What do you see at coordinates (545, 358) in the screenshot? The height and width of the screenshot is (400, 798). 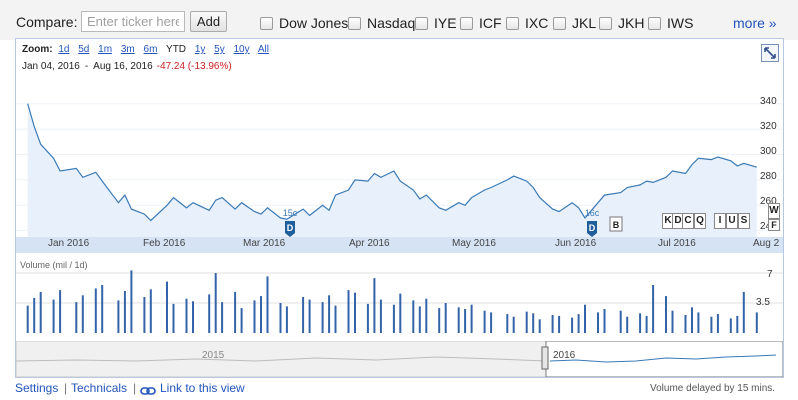 I see `navigator-left-handle` at bounding box center [545, 358].